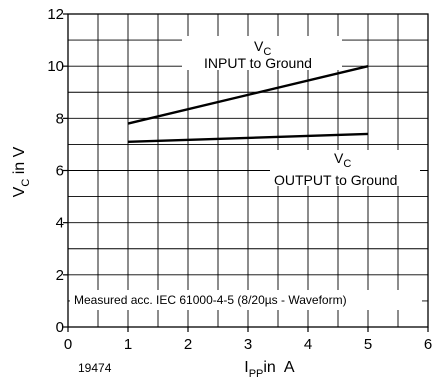  Describe the element at coordinates (55, 66) in the screenshot. I see `y-tick-label: 10` at that location.